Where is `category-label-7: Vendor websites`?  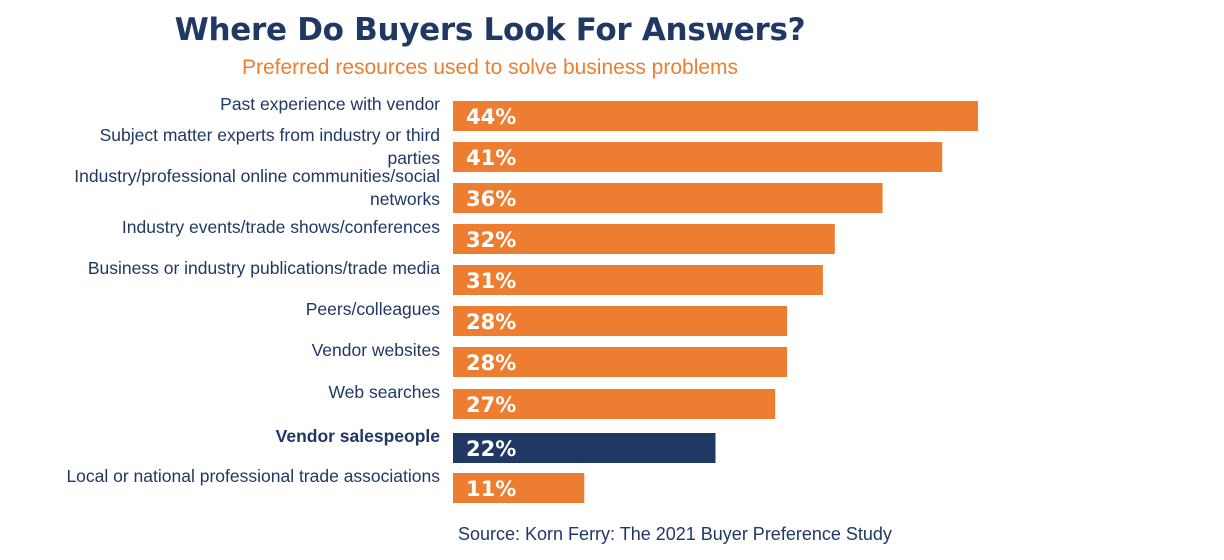 category-label-7: Vendor websites is located at coordinates (376, 350).